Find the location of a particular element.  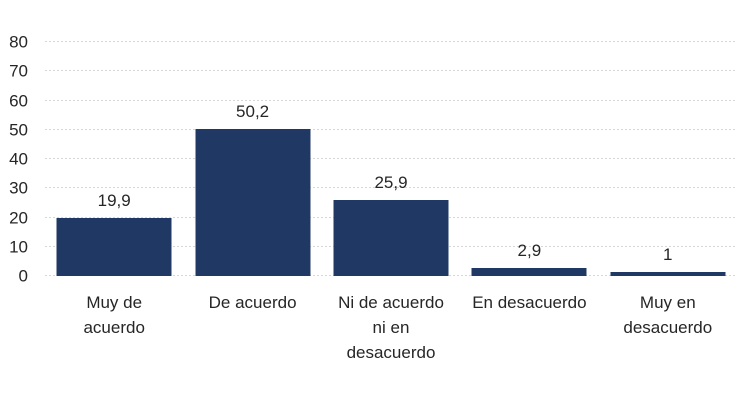

category-label-line: De acuerdo is located at coordinates (252, 302).